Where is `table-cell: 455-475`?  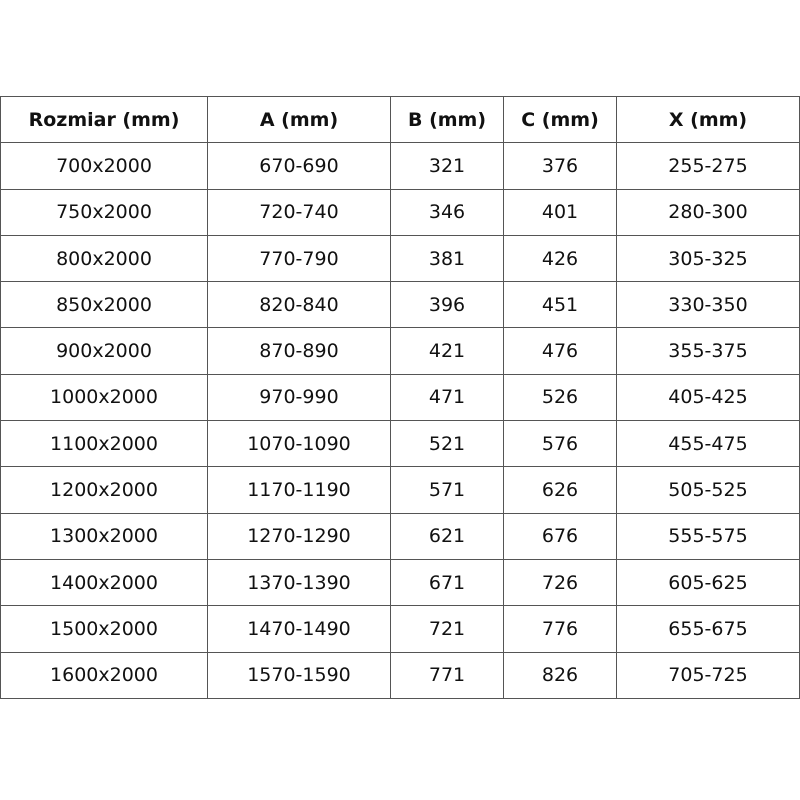
table-cell: 455-475 is located at coordinates (708, 444).